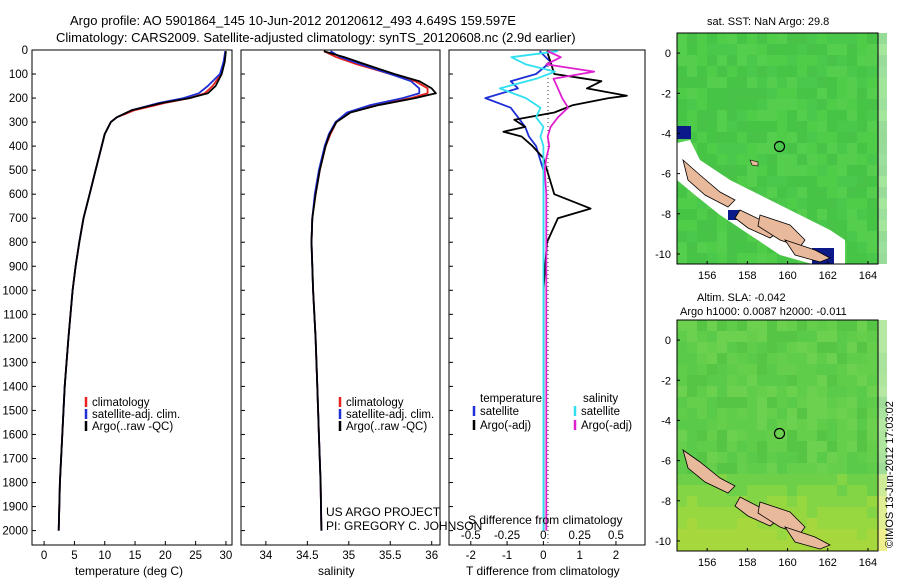 The image size is (900, 580). Describe the element at coordinates (771, 157) in the screenshot. I see `sst-map: 156 158 160 162 164 0 -2 -4 -6 -8 -10` at that location.